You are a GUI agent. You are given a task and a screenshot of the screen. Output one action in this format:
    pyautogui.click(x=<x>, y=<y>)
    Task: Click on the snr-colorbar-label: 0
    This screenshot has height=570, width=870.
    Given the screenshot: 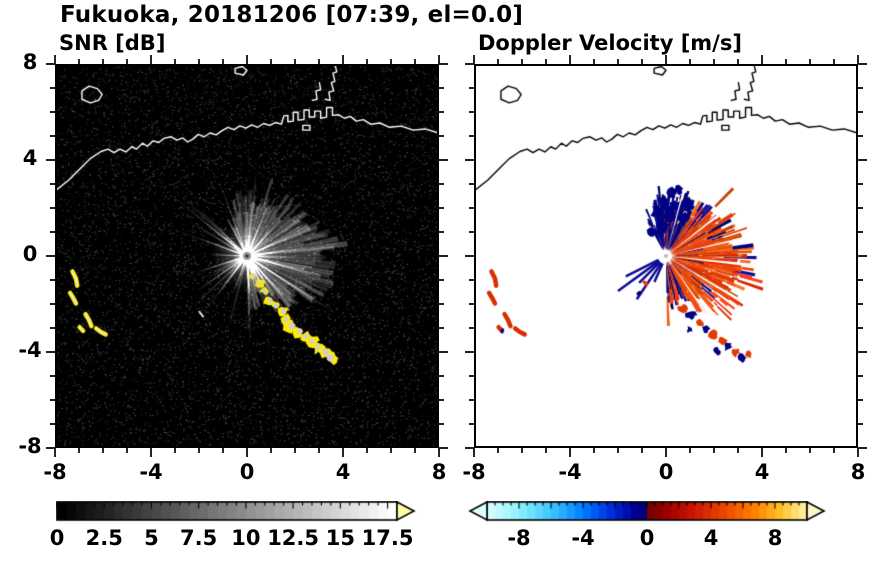 What is the action you would take?
    pyautogui.click(x=57, y=538)
    